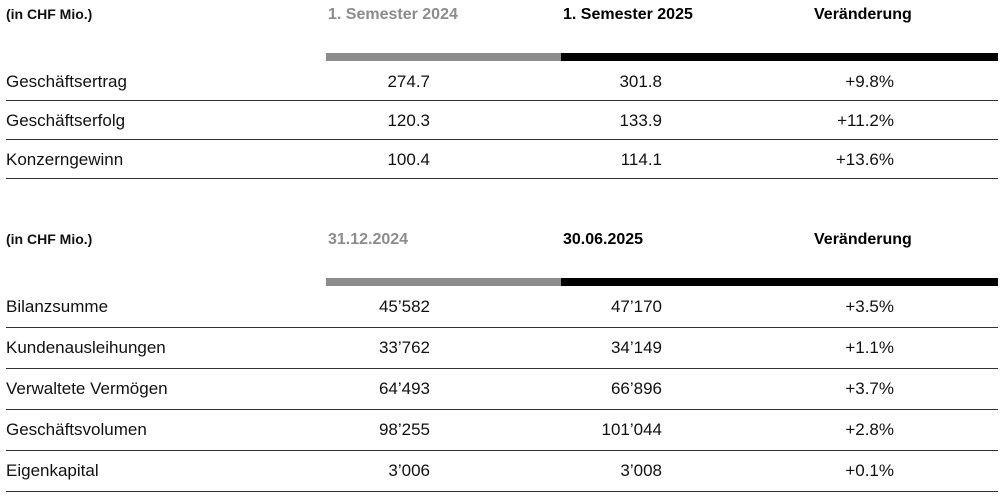  Describe the element at coordinates (869, 81) in the screenshot. I see `change-value: +9.8%` at that location.